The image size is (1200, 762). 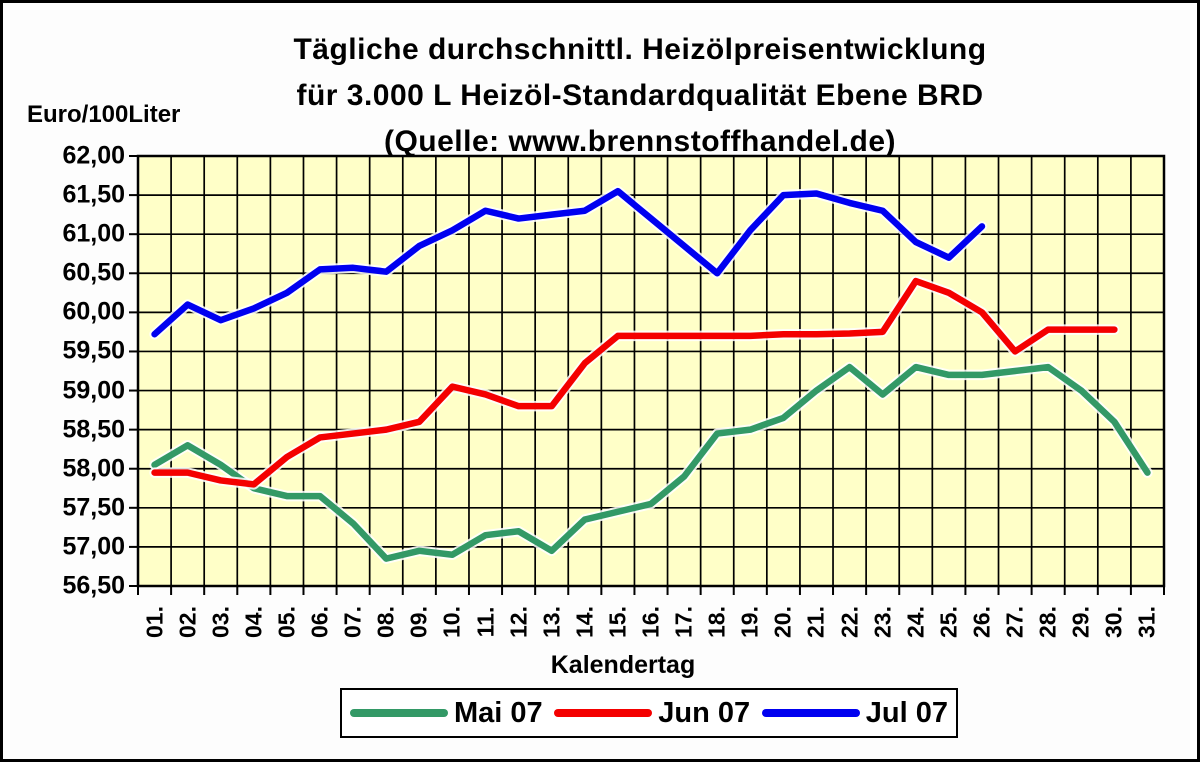 What do you see at coordinates (704, 712) in the screenshot?
I see `legend-label-jun-07: Jun 07` at bounding box center [704, 712].